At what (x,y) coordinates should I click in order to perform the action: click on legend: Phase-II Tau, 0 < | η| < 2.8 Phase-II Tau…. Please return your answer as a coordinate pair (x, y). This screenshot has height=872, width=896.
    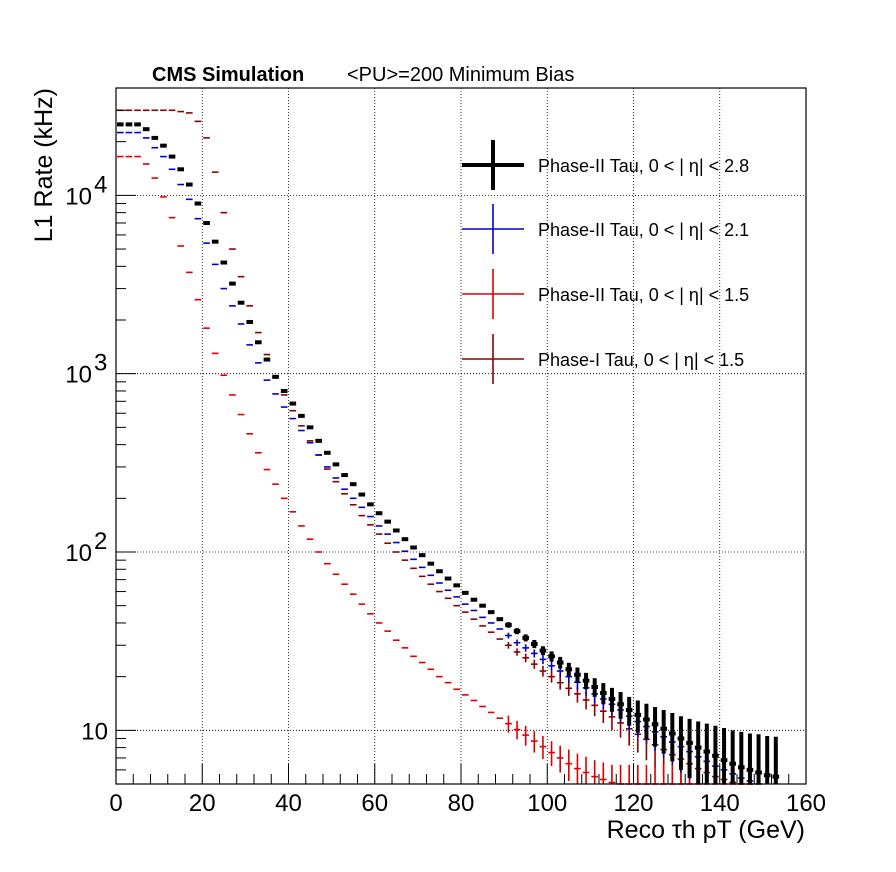
    Looking at the image, I should click on (605, 262).